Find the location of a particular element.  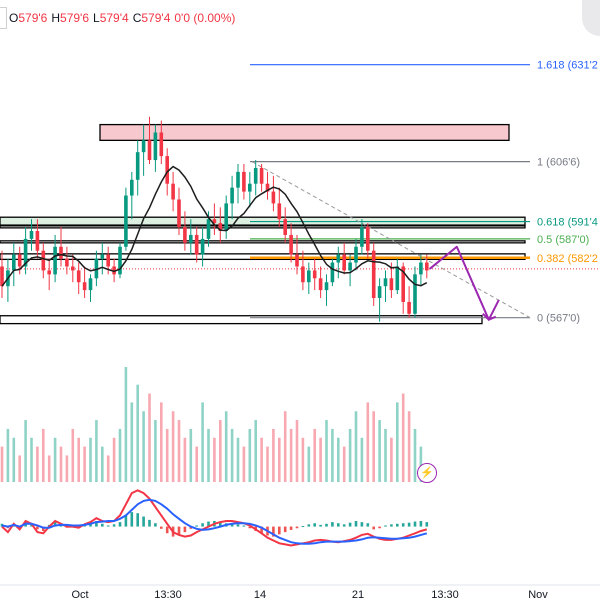

ohlc-legend: O 579'6 H 579'6 L 579'4 C 579'4 0'0 (0.00%) is located at coordinates (119, 18).